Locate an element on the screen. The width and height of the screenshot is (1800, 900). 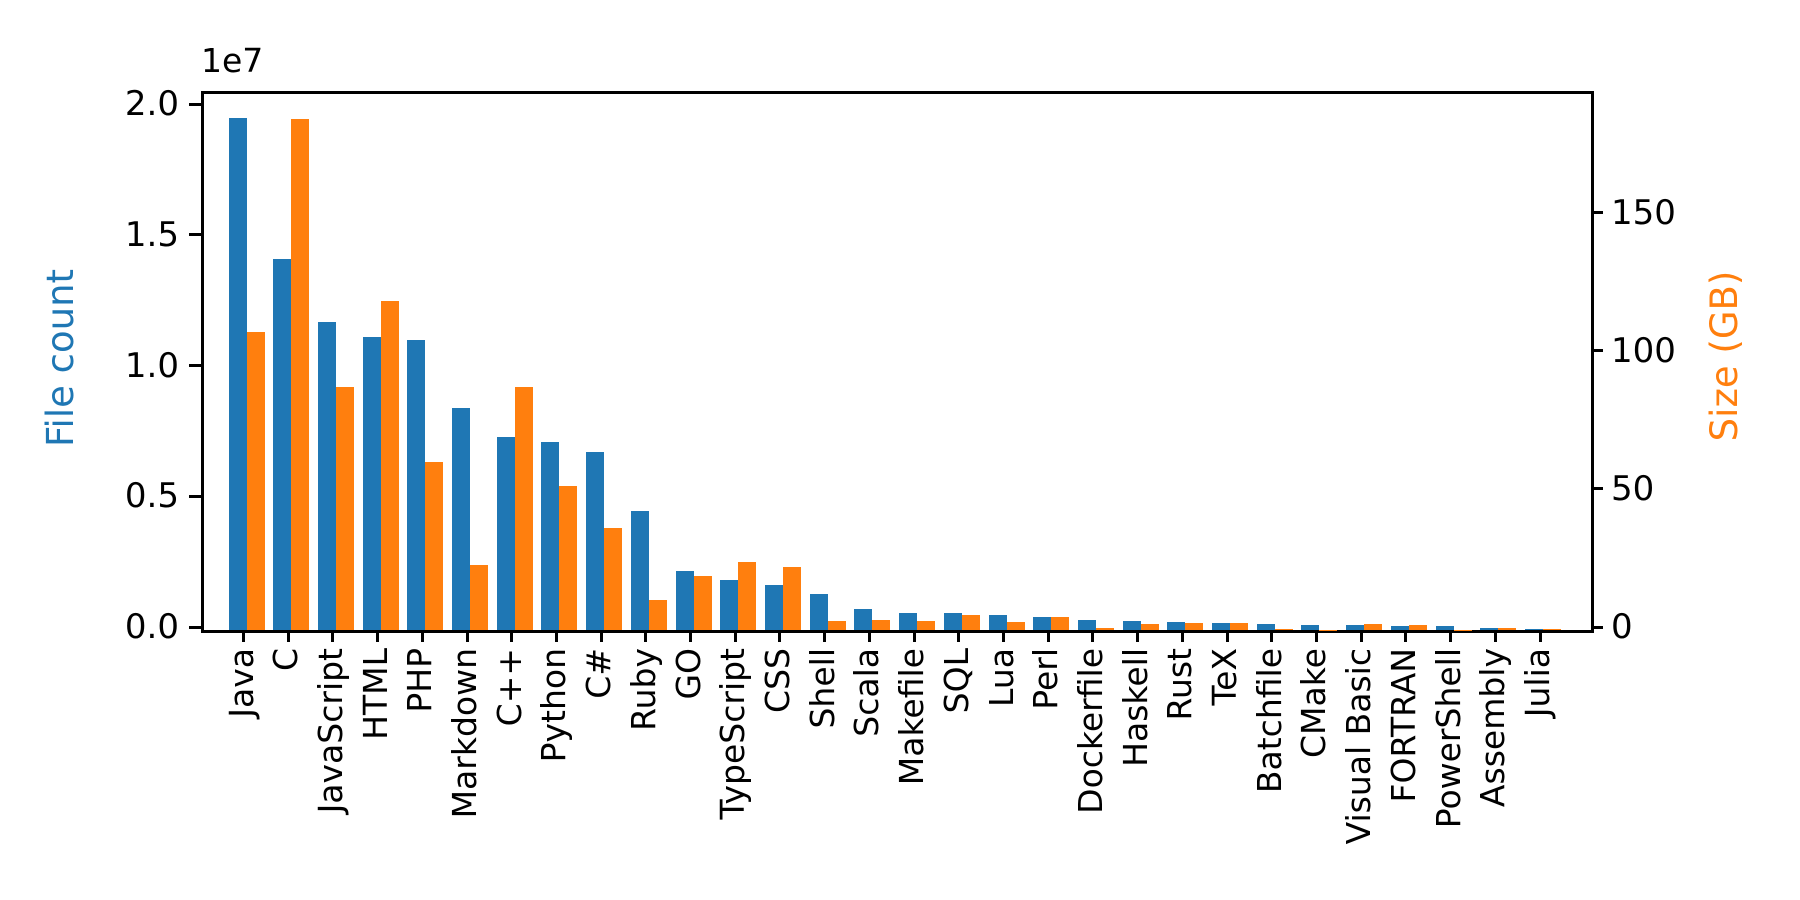
x-tick-mark-ruby is located at coordinates (646, 636).